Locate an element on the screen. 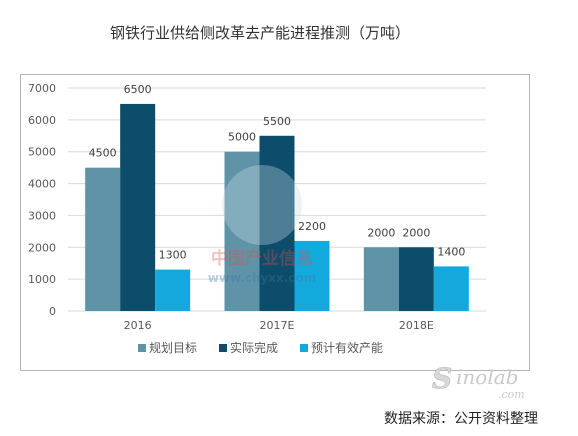 The image size is (578, 436). y-tick-label: 3000 is located at coordinates (42, 215).